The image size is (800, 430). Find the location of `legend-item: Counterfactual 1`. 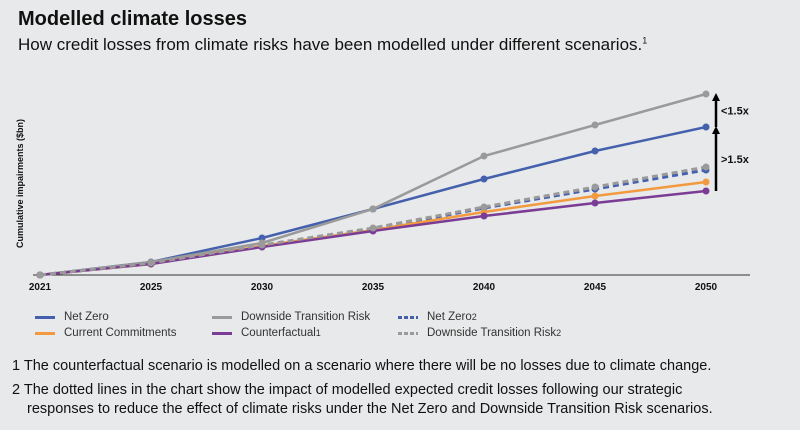

legend-item: Counterfactual 1 is located at coordinates (266, 333).